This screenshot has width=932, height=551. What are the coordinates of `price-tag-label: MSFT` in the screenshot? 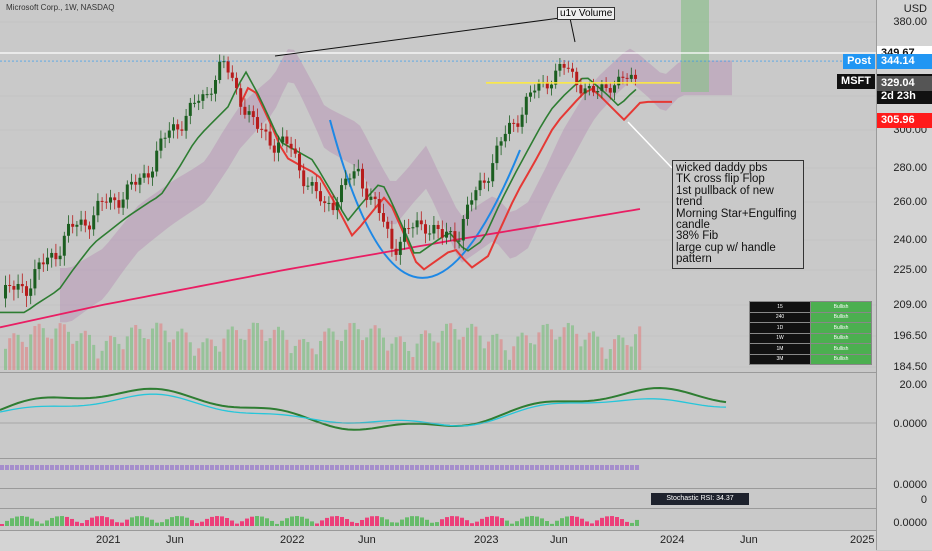 It's located at (856, 81).